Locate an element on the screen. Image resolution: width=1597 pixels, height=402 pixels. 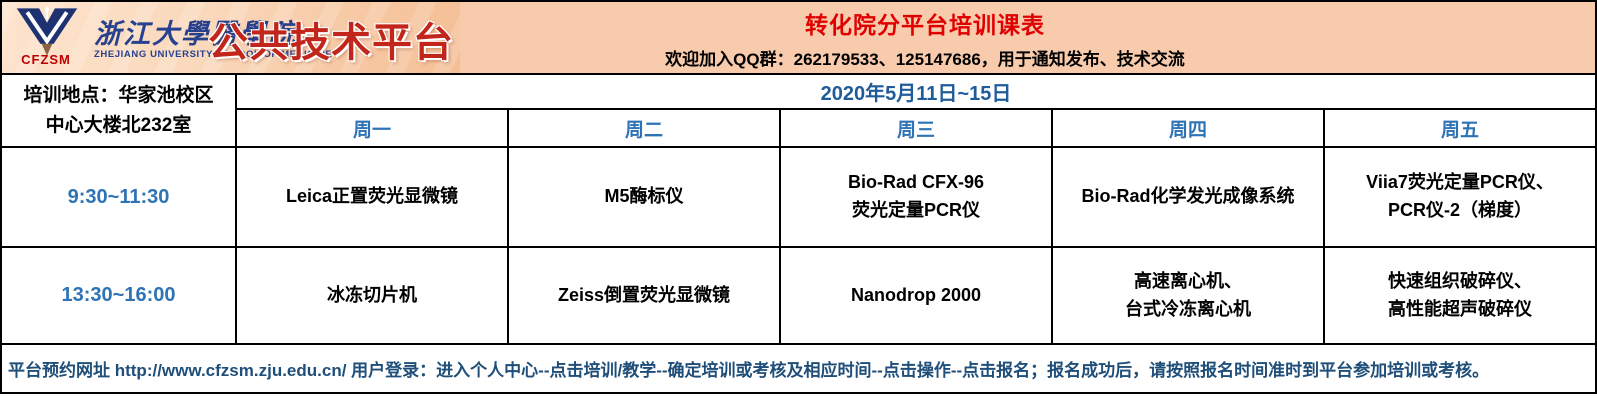
date-range-header: 2020年5月11日~15日 is located at coordinates (917, 92).